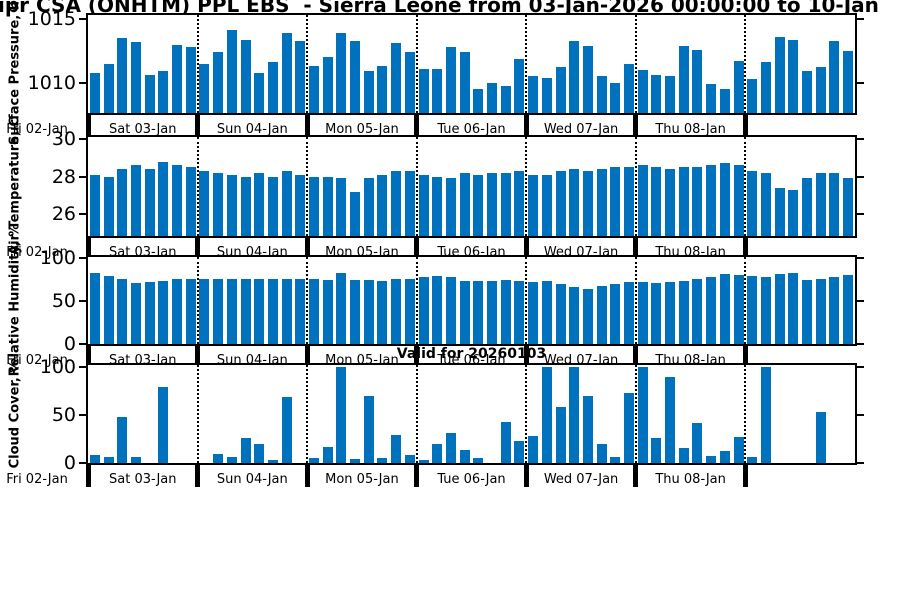  Describe the element at coordinates (37, 129) in the screenshot. I see `prev-day-label: Fri 02-Jan` at that location.